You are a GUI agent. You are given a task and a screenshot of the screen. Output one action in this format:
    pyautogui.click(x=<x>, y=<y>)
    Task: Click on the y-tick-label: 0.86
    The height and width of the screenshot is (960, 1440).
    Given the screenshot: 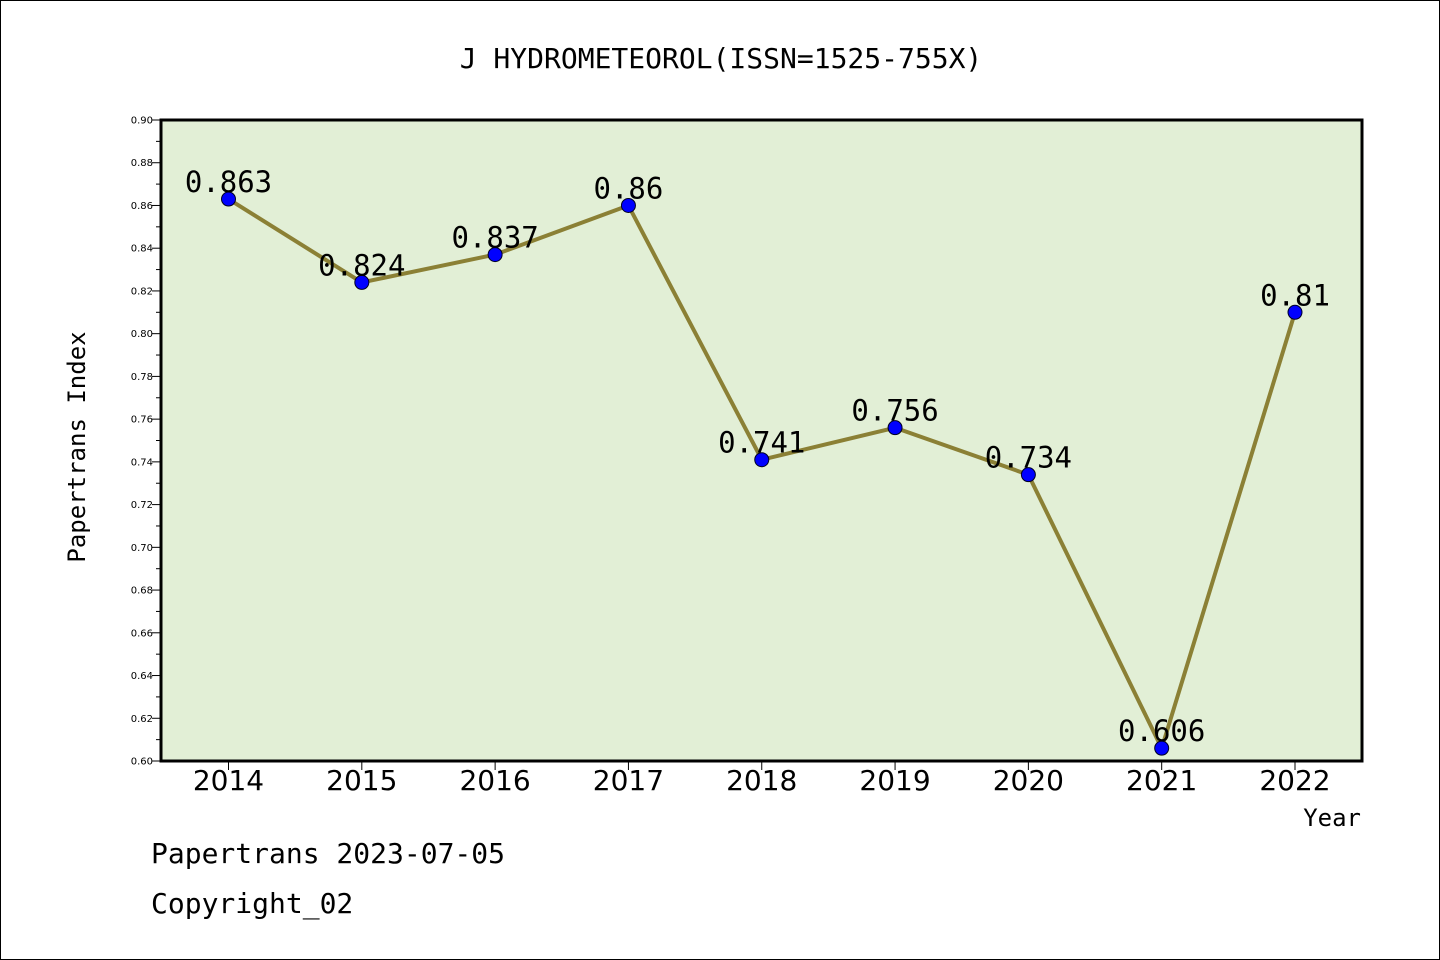 What is the action you would take?
    pyautogui.click(x=142, y=206)
    